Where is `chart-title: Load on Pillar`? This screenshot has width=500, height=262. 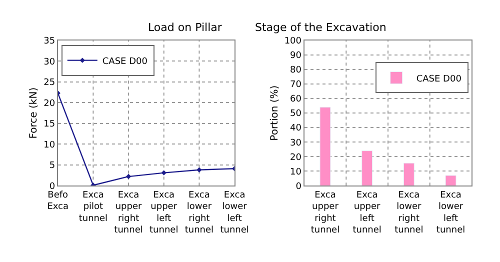
chart-title: Load on Pillar is located at coordinates (185, 27).